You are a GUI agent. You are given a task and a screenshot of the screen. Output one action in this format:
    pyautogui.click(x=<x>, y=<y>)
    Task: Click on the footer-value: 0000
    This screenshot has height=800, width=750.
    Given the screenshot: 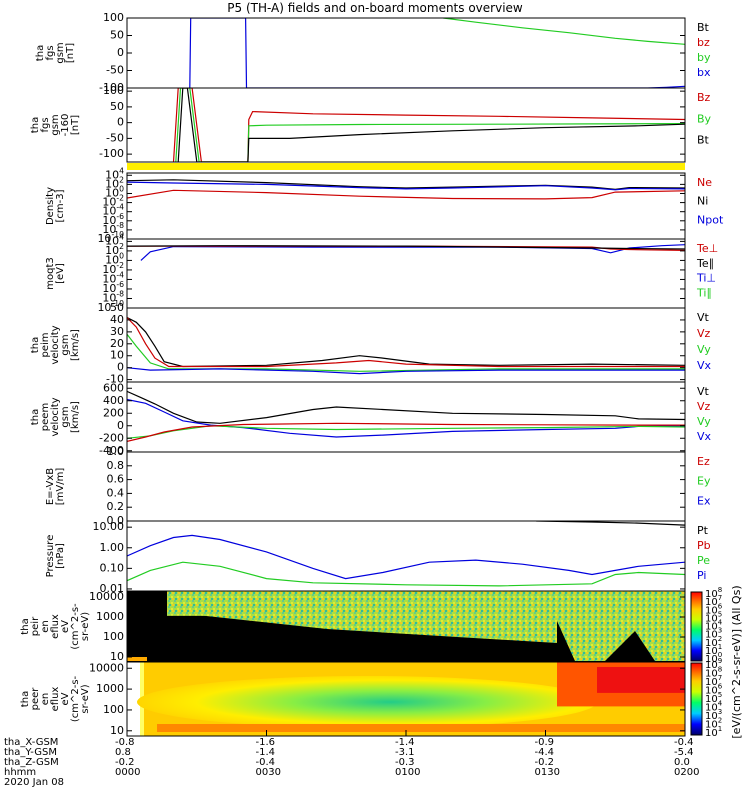 What is the action you would take?
    pyautogui.click(x=128, y=772)
    